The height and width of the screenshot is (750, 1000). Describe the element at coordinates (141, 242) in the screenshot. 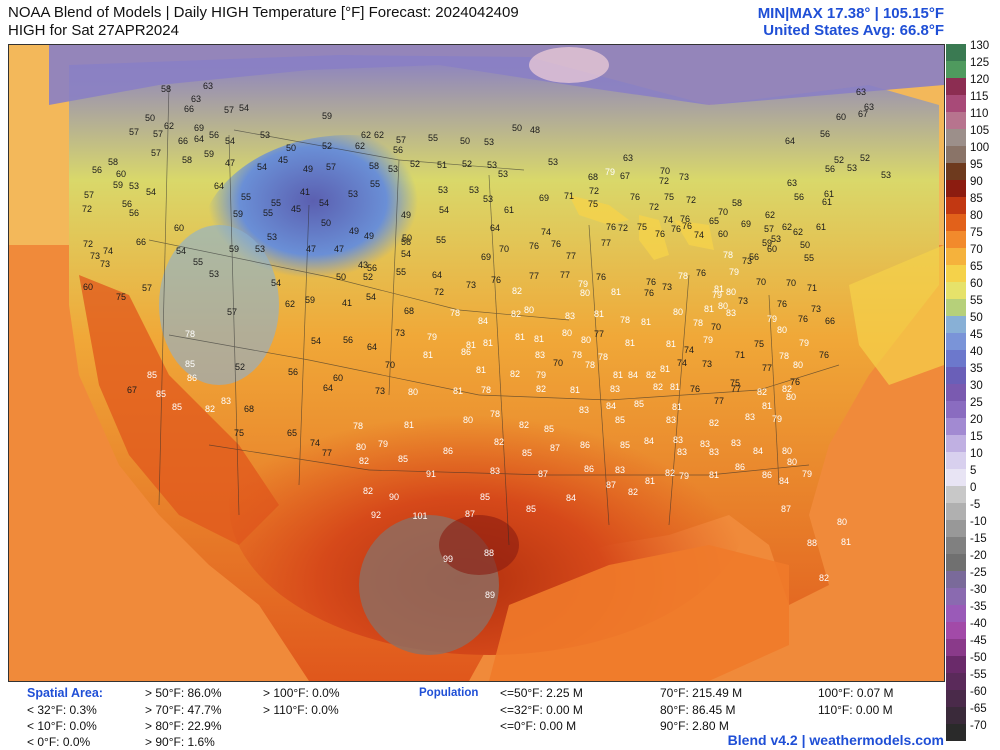

I see `temperature-label: 66` at that location.